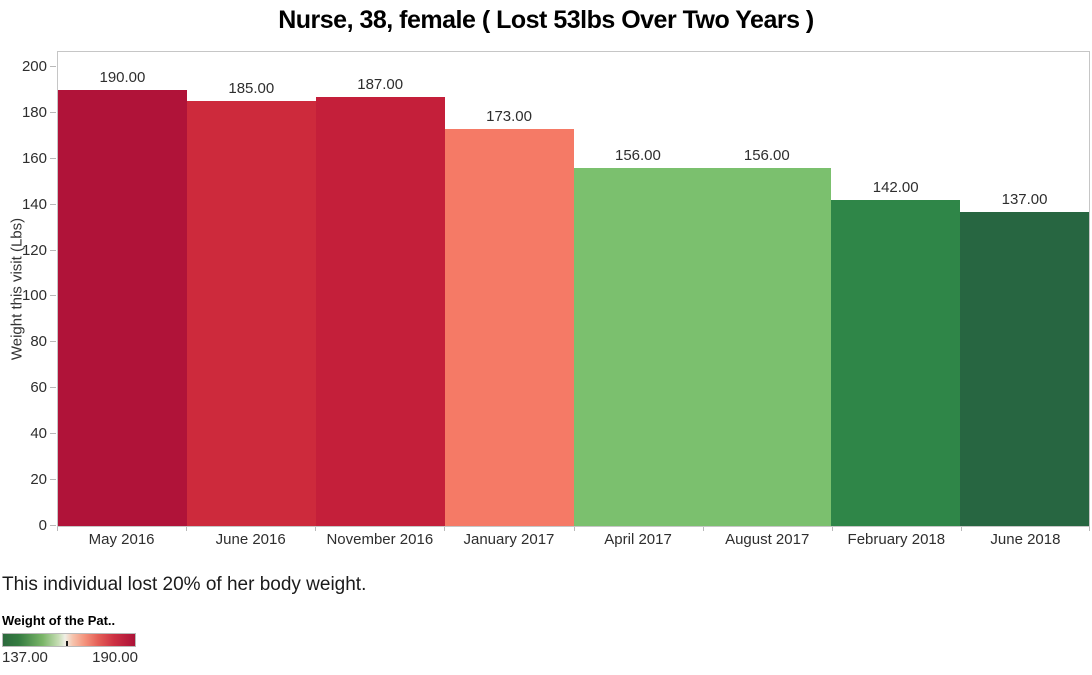 This screenshot has height=675, width=1092. I want to click on y-tick-label: 100, so click(34, 296).